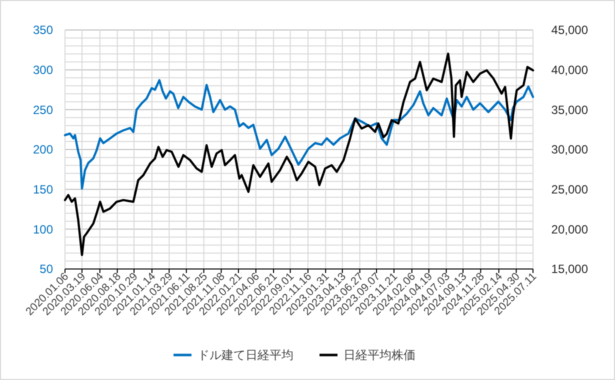 The height and width of the screenshot is (380, 615). I want to click on y-tick-label: 100, so click(43, 229).